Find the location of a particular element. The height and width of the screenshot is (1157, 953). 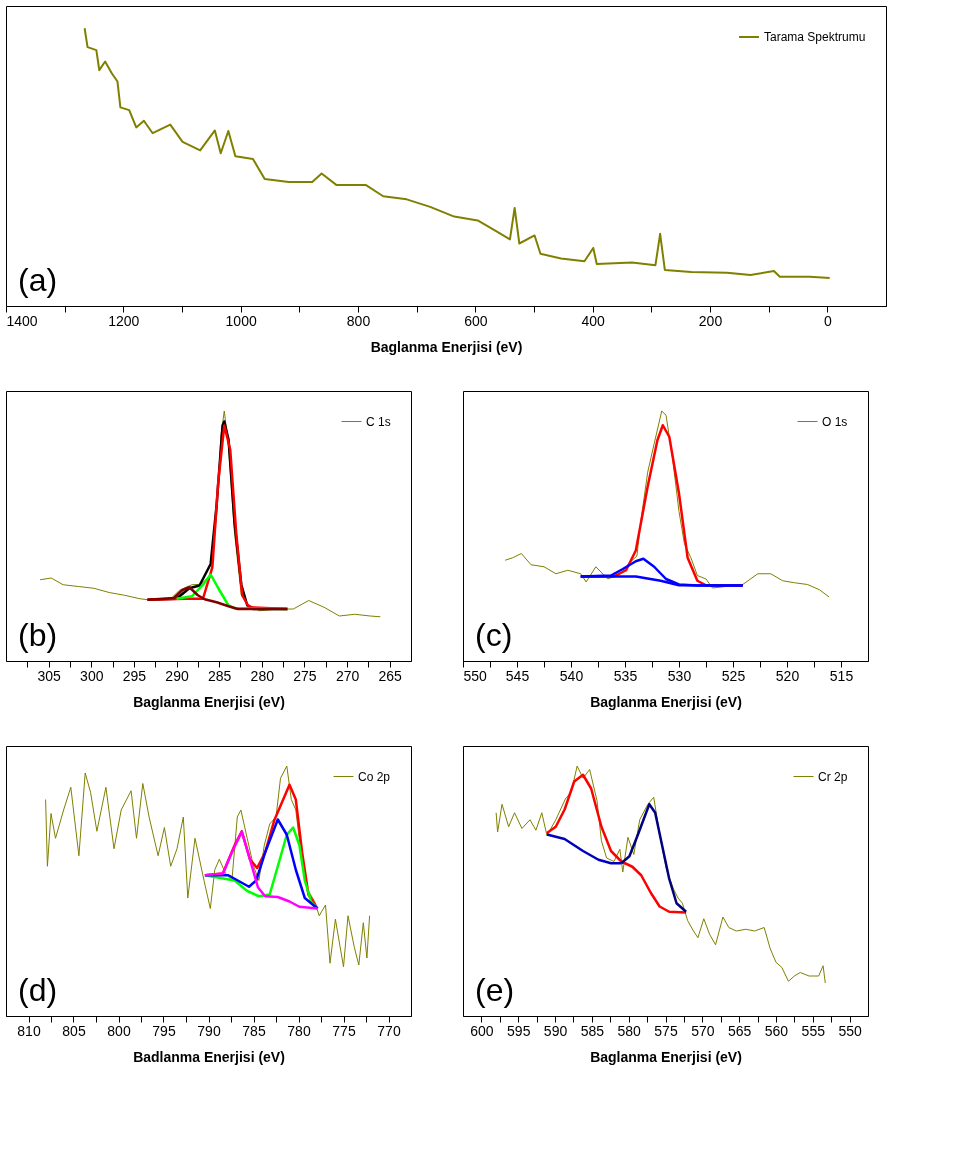

x-tick-label: 580 is located at coordinates (629, 1030).